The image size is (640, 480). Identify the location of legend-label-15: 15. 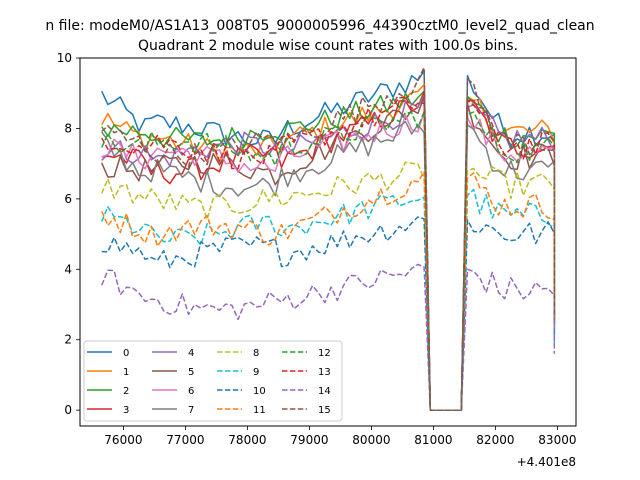
(324, 410).